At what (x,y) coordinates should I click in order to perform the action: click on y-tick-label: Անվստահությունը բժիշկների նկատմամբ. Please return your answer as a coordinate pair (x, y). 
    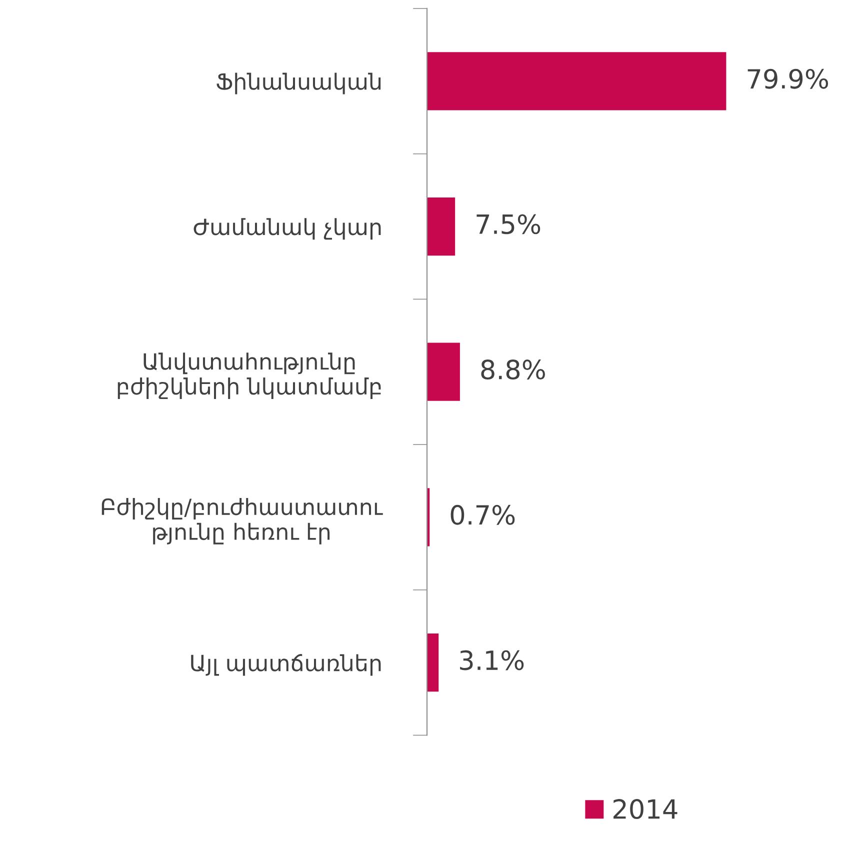
    Looking at the image, I should click on (249, 376).